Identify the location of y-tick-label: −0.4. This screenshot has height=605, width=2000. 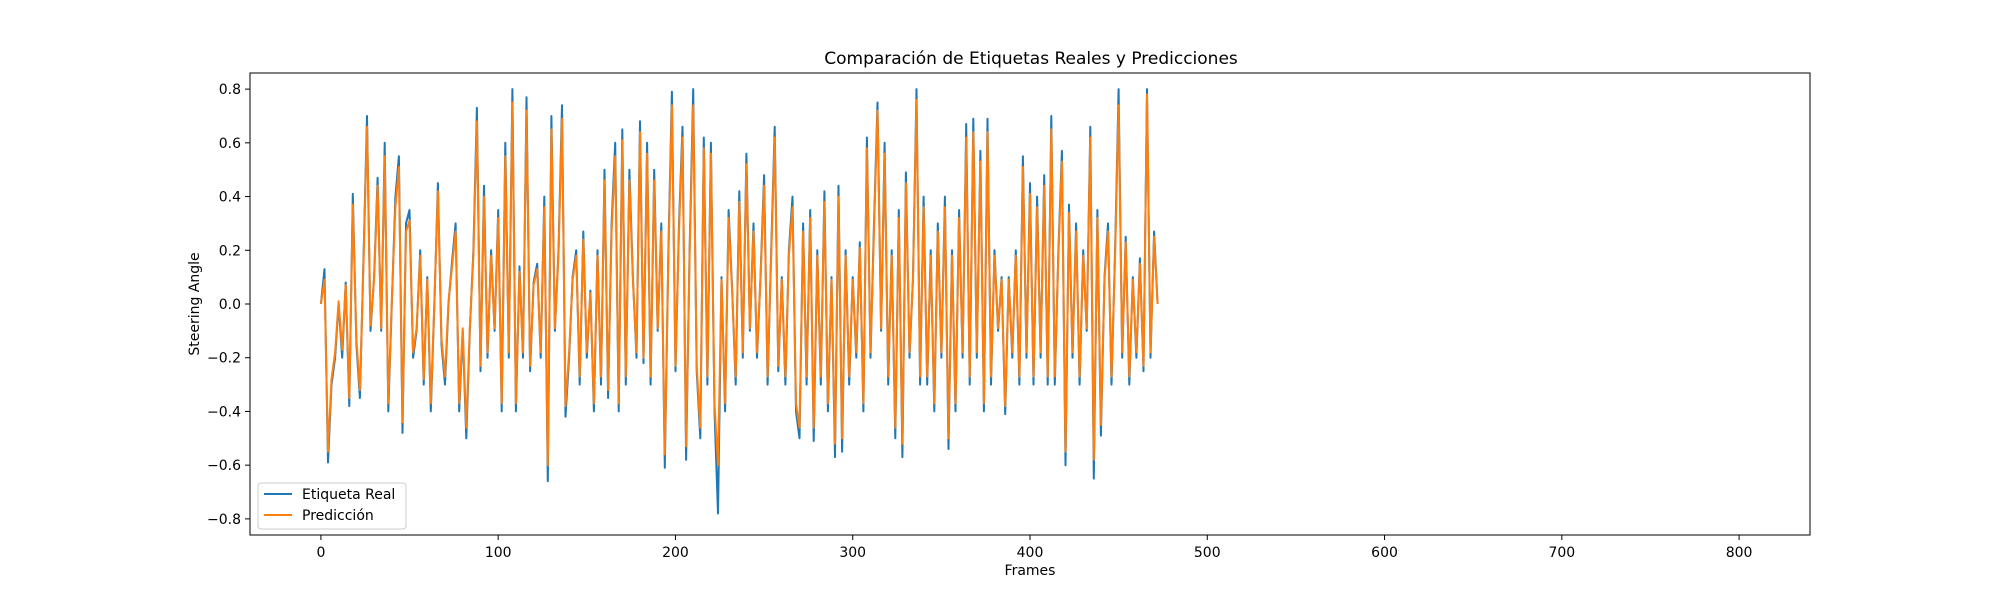
(224, 412).